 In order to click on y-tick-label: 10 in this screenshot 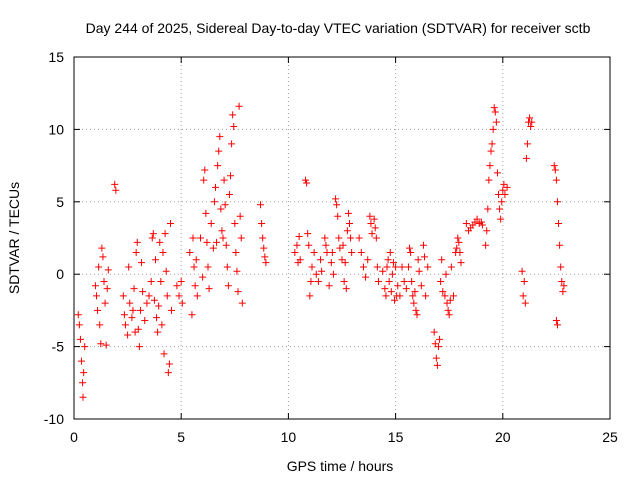, I will do `click(56, 129)`.